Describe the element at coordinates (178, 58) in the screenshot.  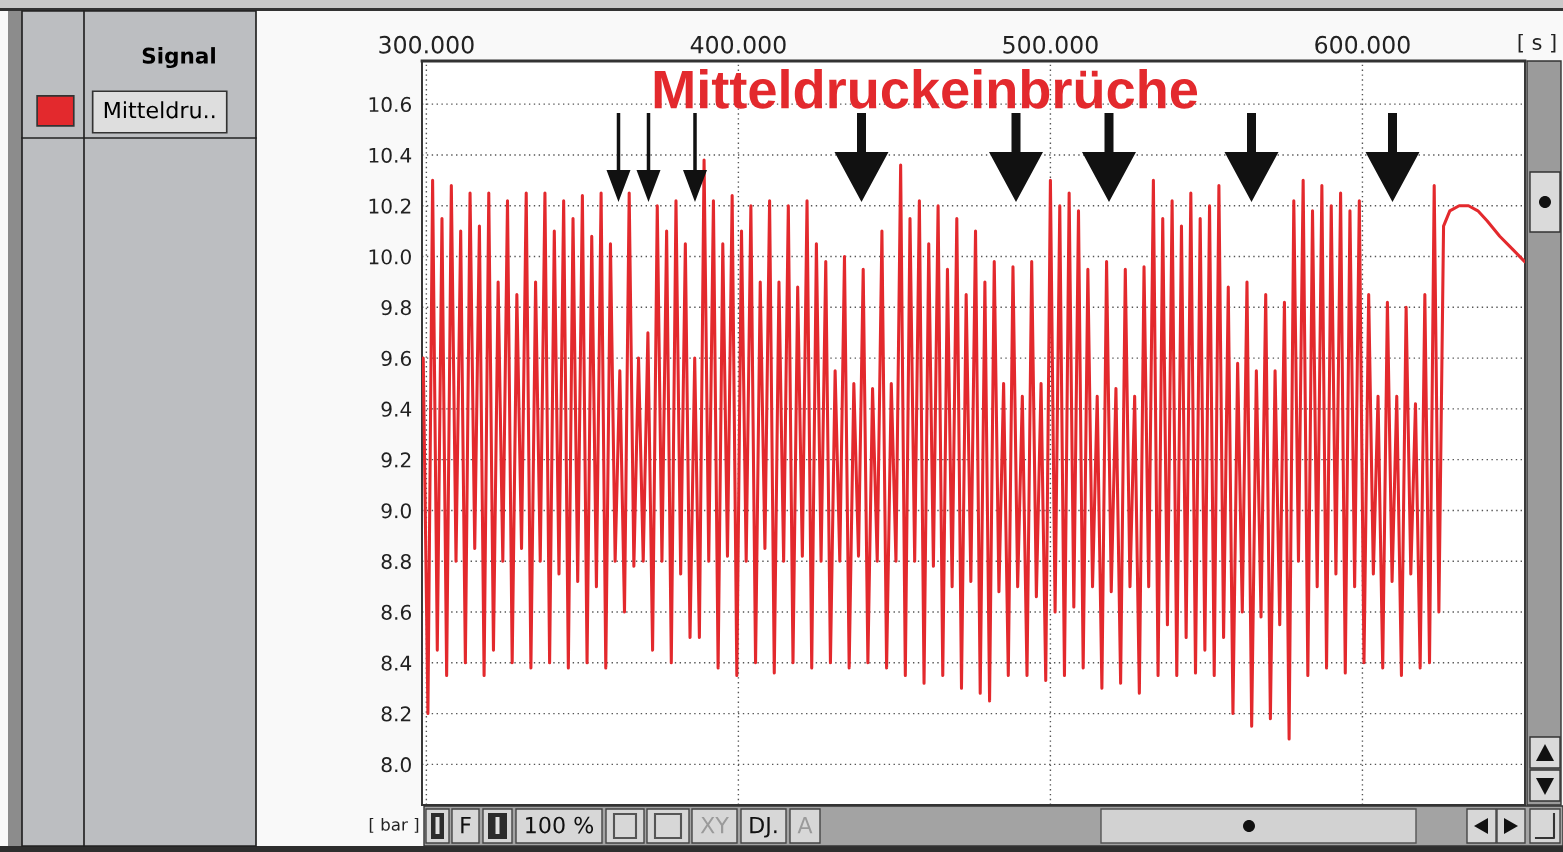
I see `legend-title: Signal` at that location.